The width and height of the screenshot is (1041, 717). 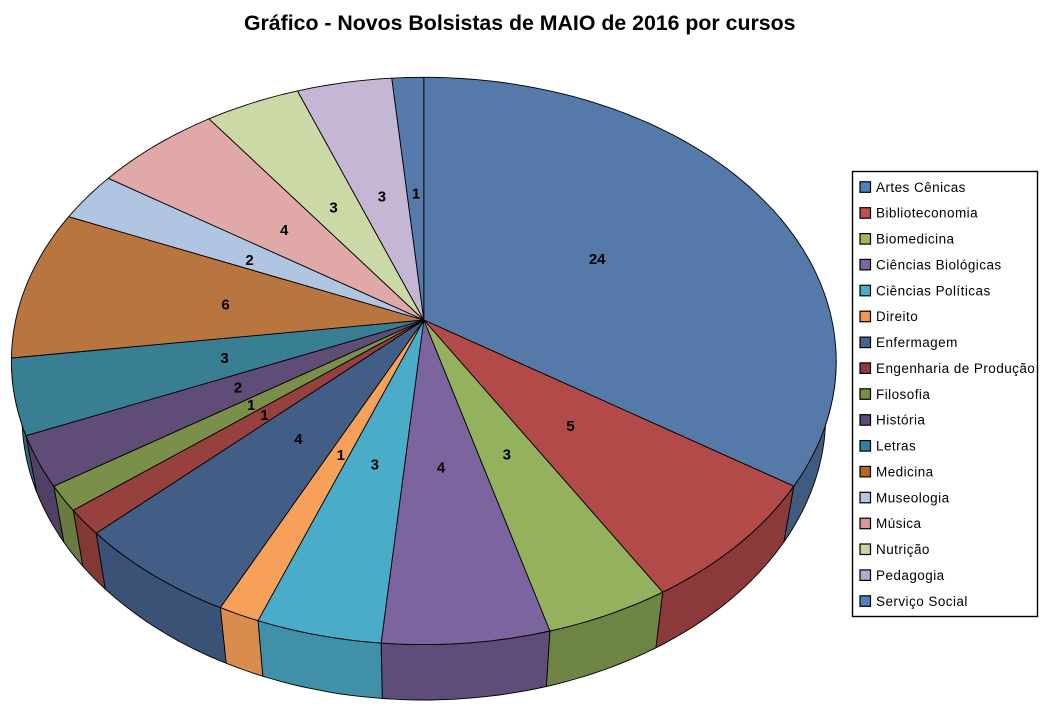 I want to click on svg-text: Biblioteconomia, so click(x=927, y=213).